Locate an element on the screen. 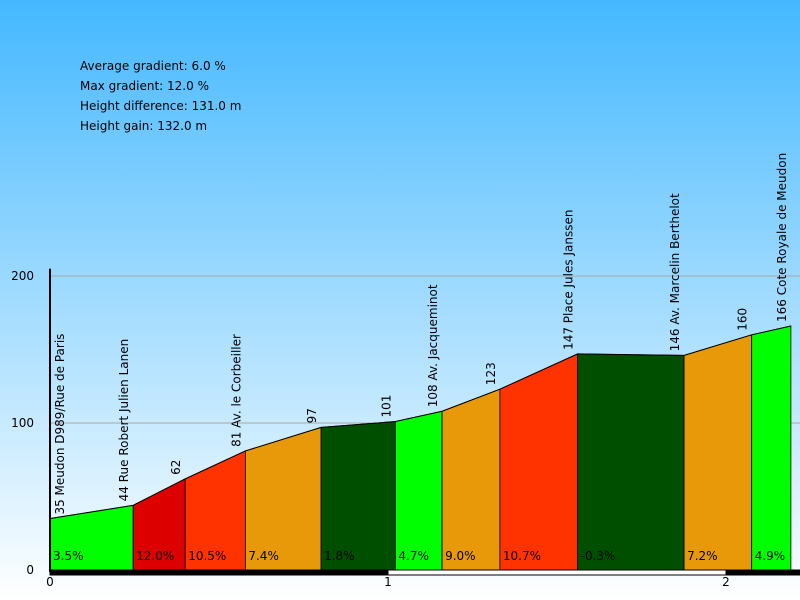  point-label: 35 Meudon D989/Rue de Paris is located at coordinates (60, 424).